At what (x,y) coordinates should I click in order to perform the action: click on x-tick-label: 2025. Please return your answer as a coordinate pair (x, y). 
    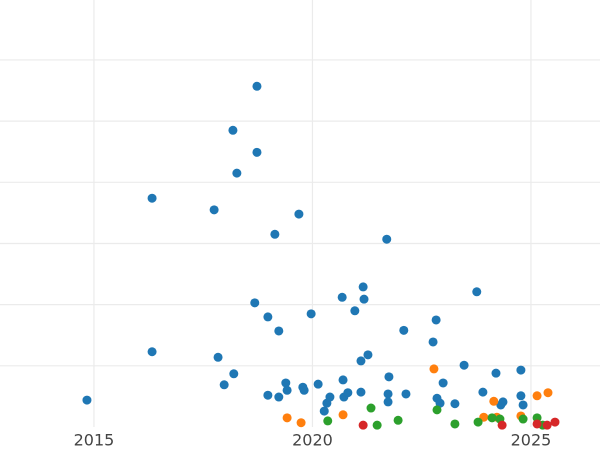
    Looking at the image, I should click on (531, 440).